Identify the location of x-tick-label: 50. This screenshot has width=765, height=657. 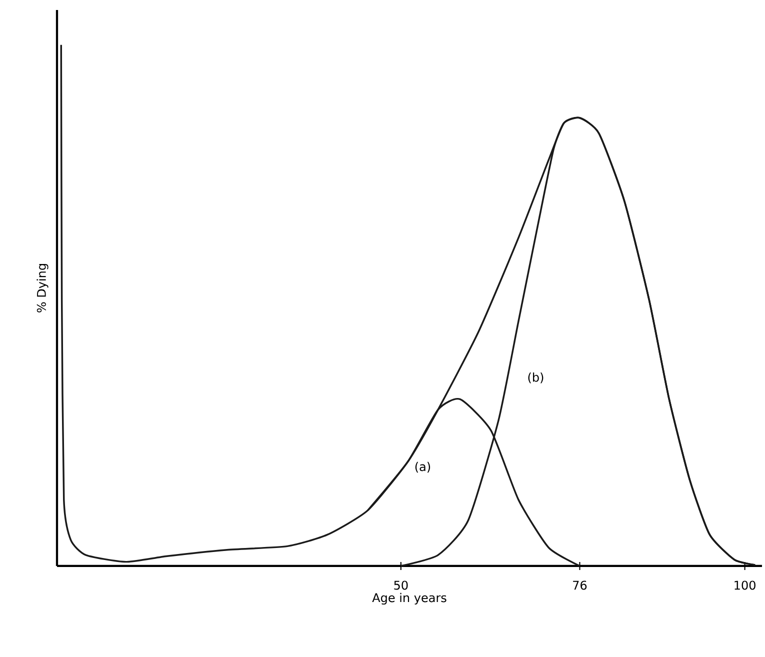
(401, 585).